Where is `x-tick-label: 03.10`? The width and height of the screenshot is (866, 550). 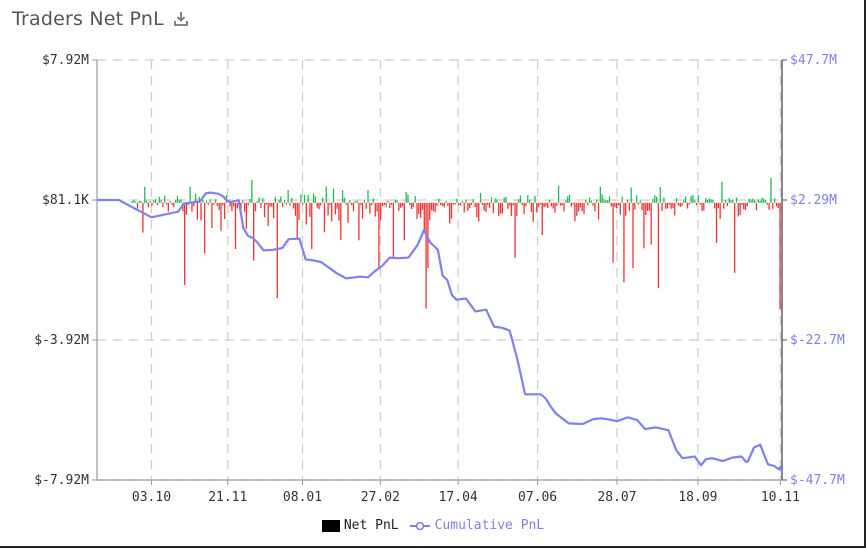 x-tick-label: 03.10 is located at coordinates (151, 497).